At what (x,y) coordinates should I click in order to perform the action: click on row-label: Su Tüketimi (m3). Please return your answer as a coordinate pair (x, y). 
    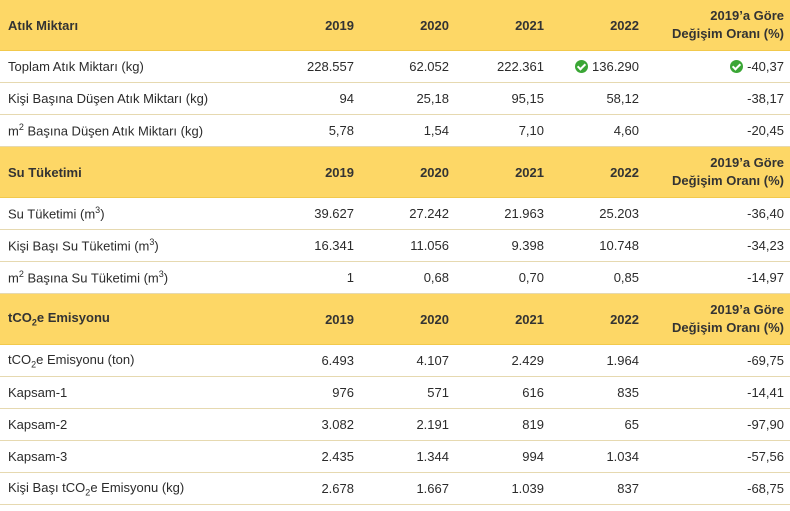
    Looking at the image, I should click on (130, 213).